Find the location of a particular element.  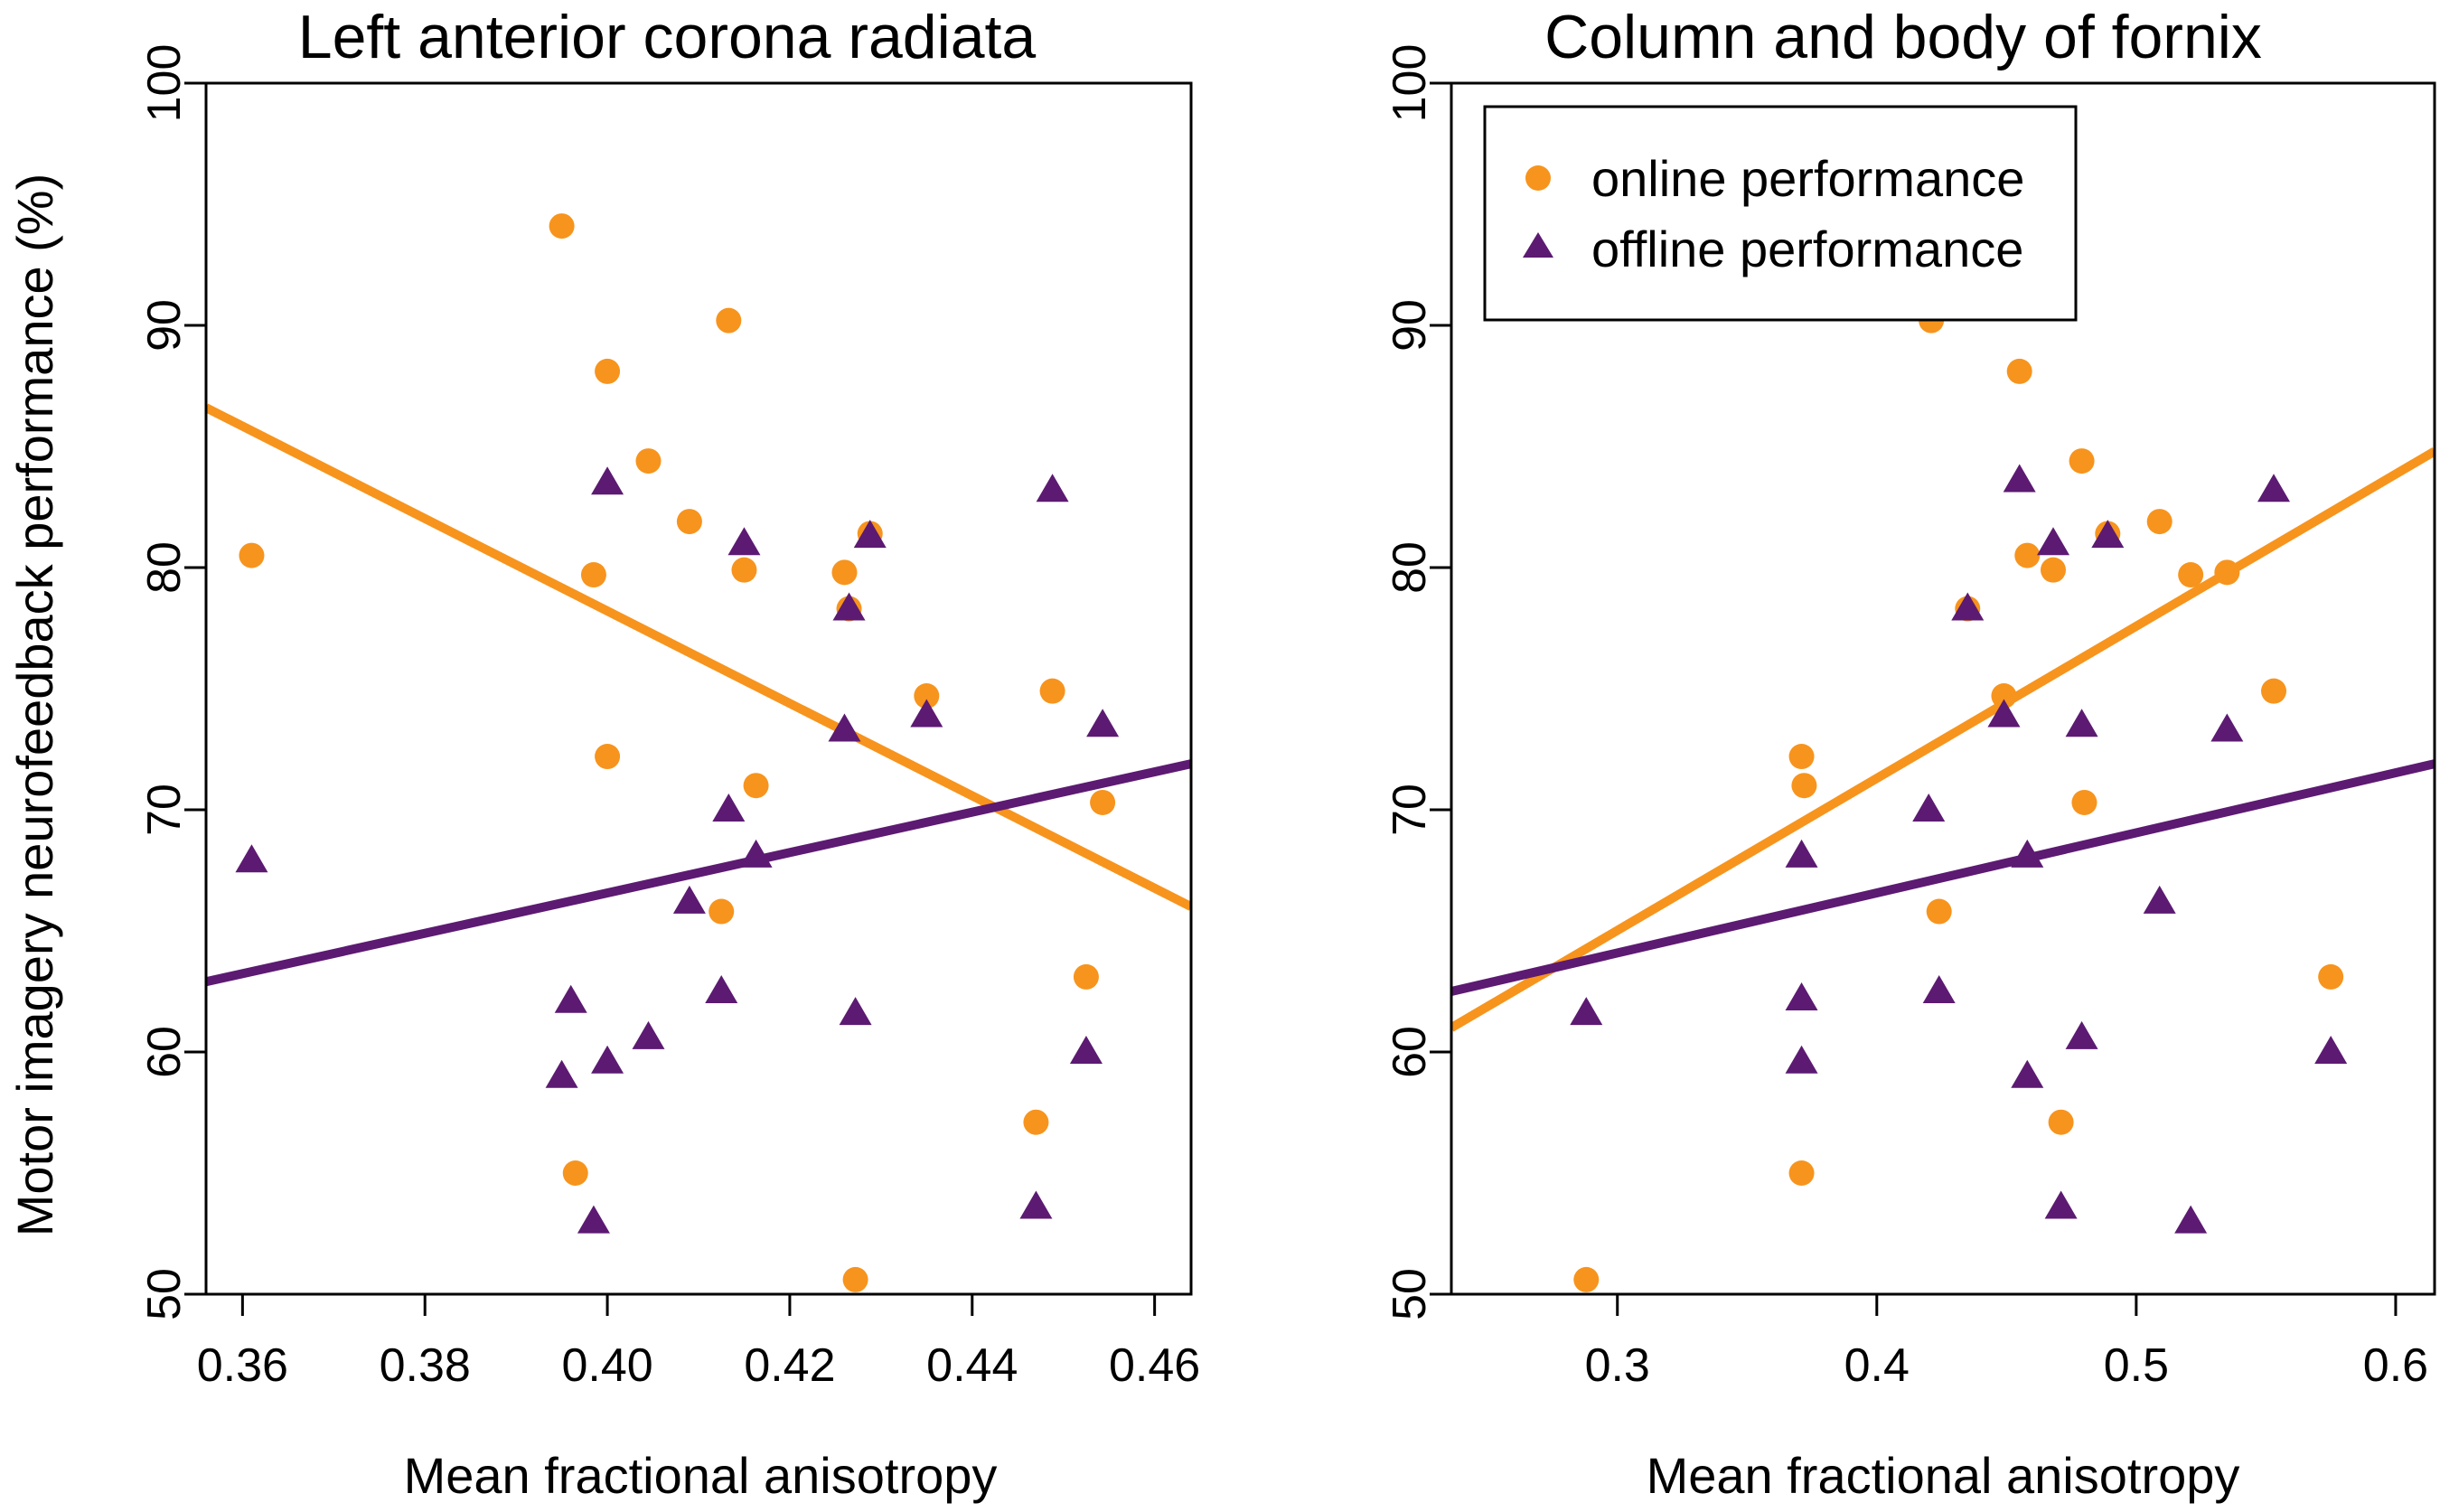

x-tick-label: 0.3 is located at coordinates (1617, 1365).